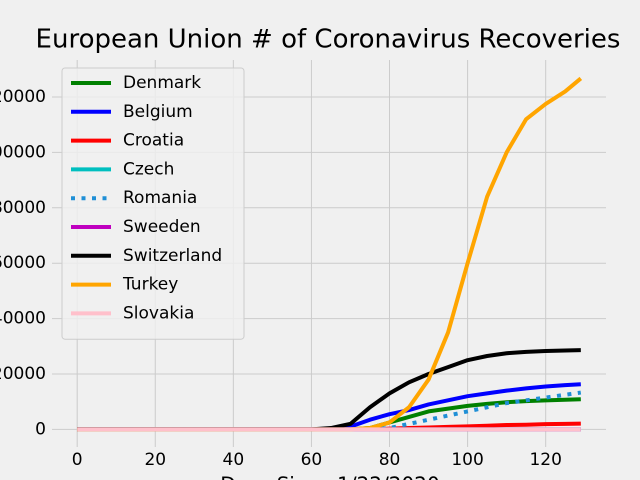 This screenshot has height=480, width=640. What do you see at coordinates (23, 374) in the screenshot?
I see `y-tick-label: 20000` at bounding box center [23, 374].